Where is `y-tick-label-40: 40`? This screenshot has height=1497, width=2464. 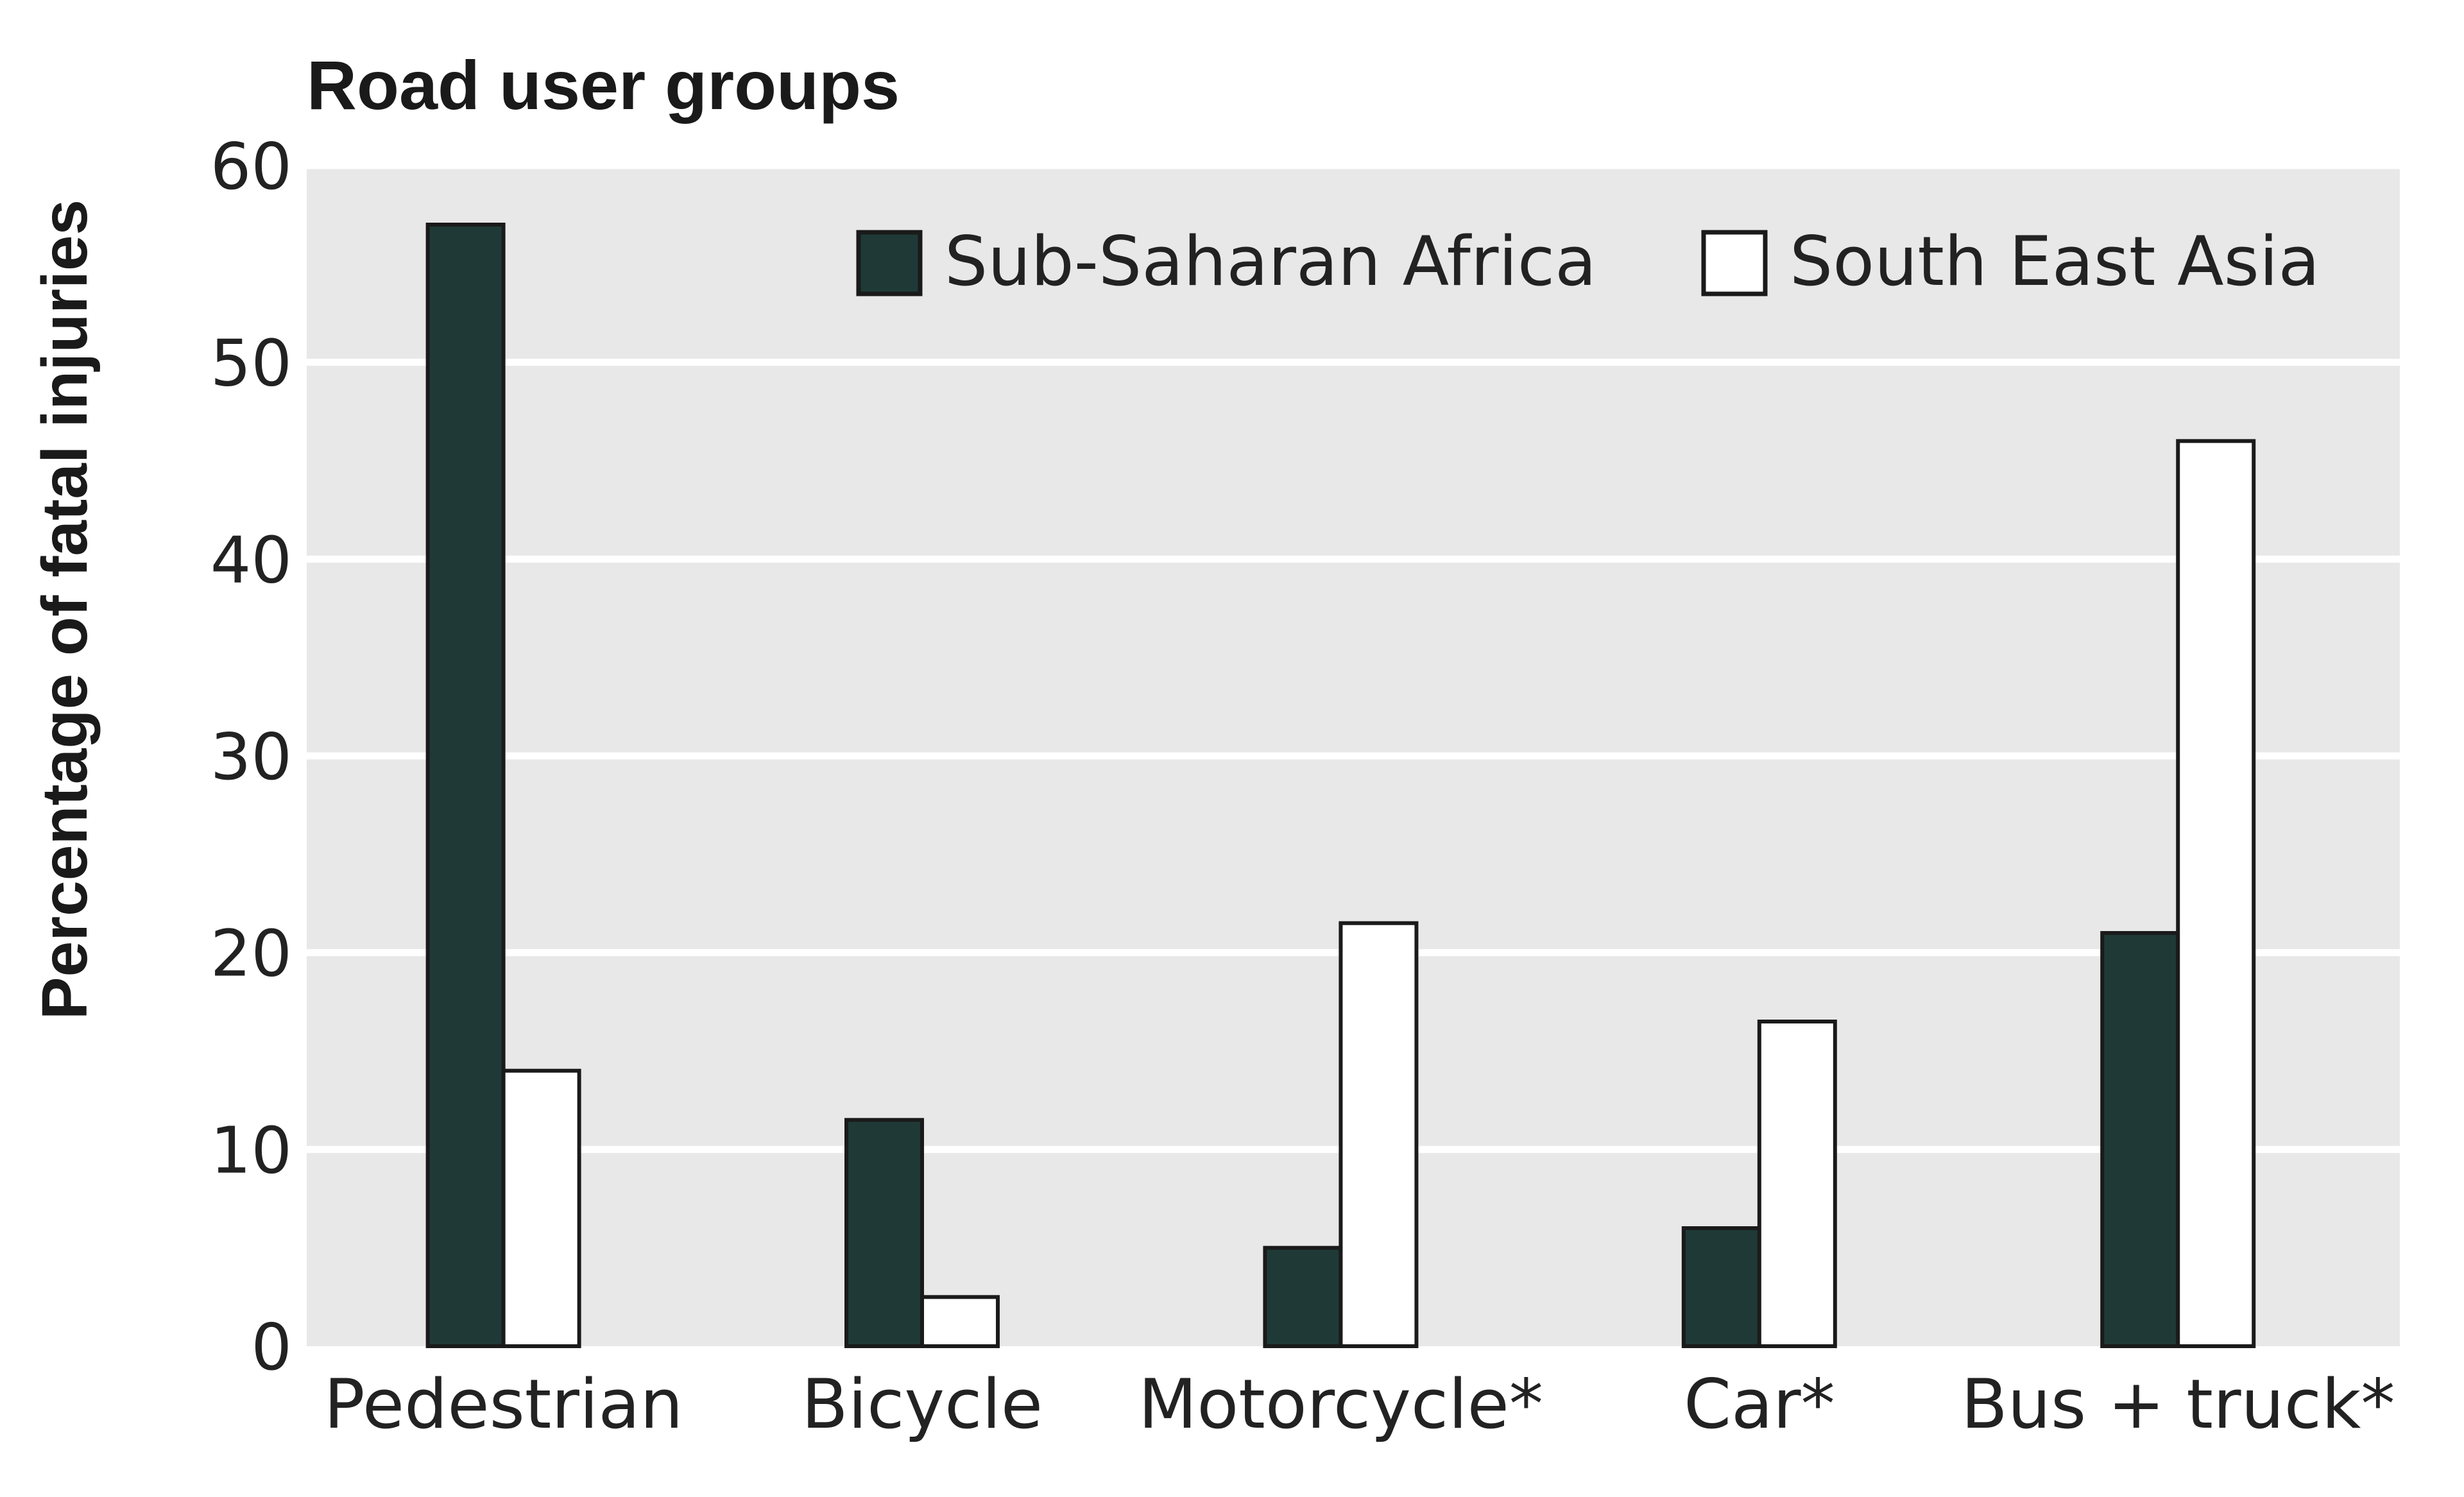
y-tick-label-40: 40 is located at coordinates (251, 559).